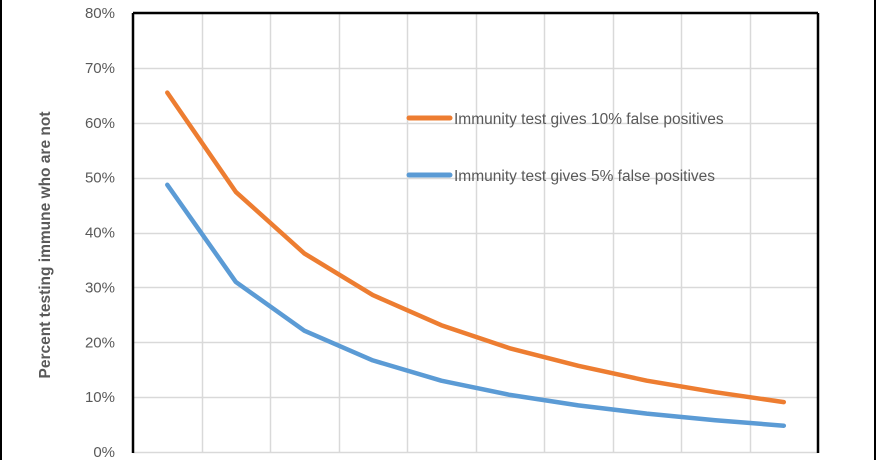 The width and height of the screenshot is (876, 465). I want to click on y-tick-label: 0%, so click(104, 452).